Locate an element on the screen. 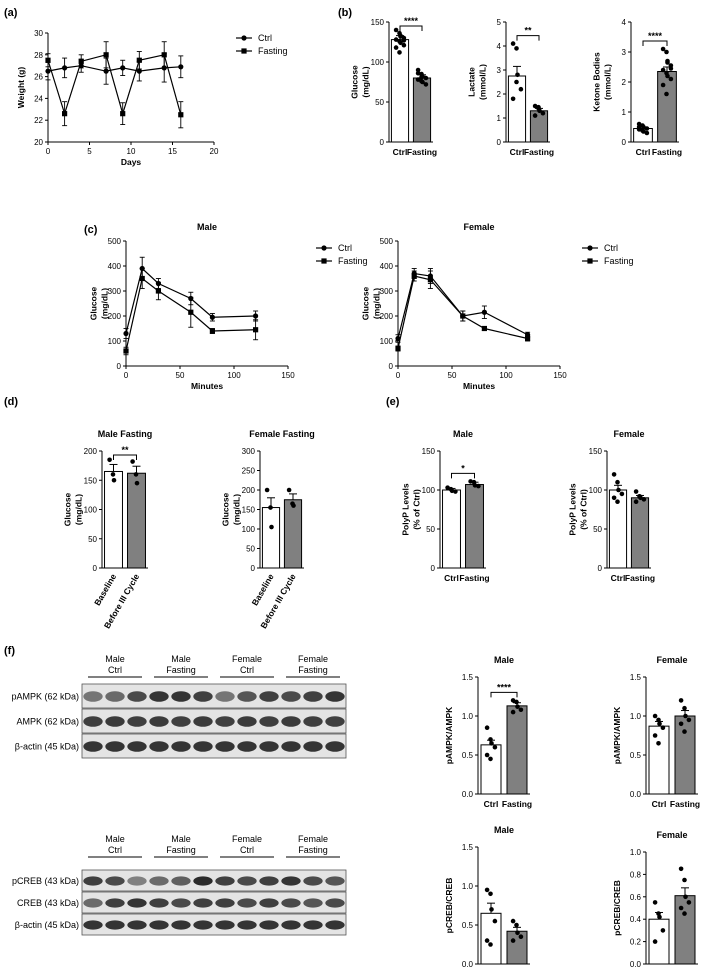  chart-title: Male is located at coordinates (463, 434).